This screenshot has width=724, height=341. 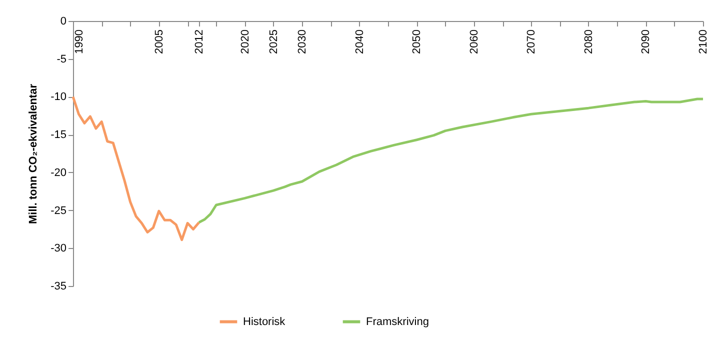 What do you see at coordinates (136, 168) in the screenshot?
I see `line-series` at bounding box center [136, 168].